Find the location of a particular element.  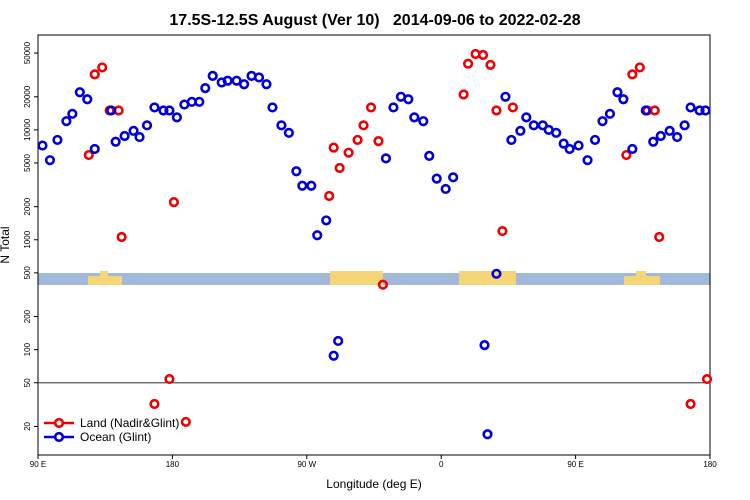

surface-mask is located at coordinates (374, 278).